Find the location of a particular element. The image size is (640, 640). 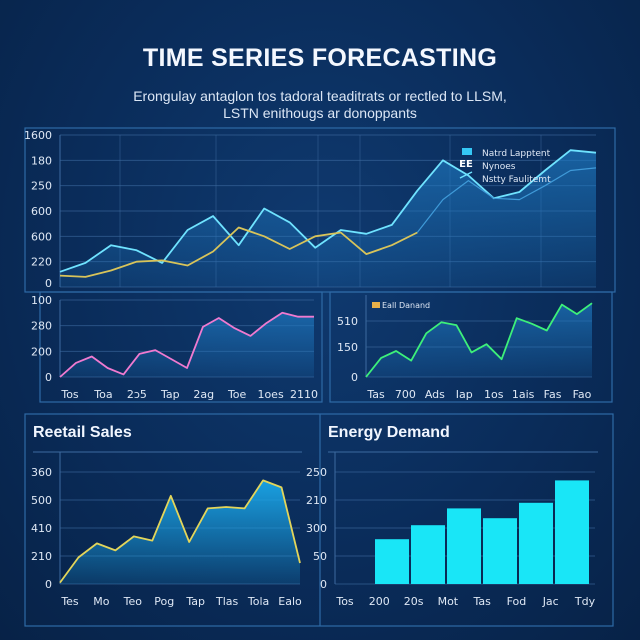

y-tick-label: 360 is located at coordinates (41, 472).